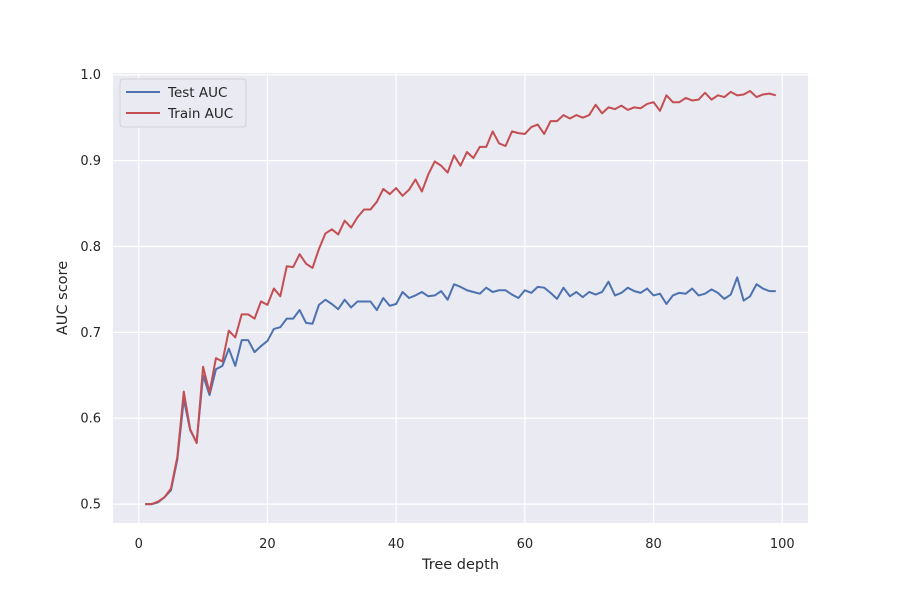  I want to click on x-tick-label: 0, so click(139, 544).